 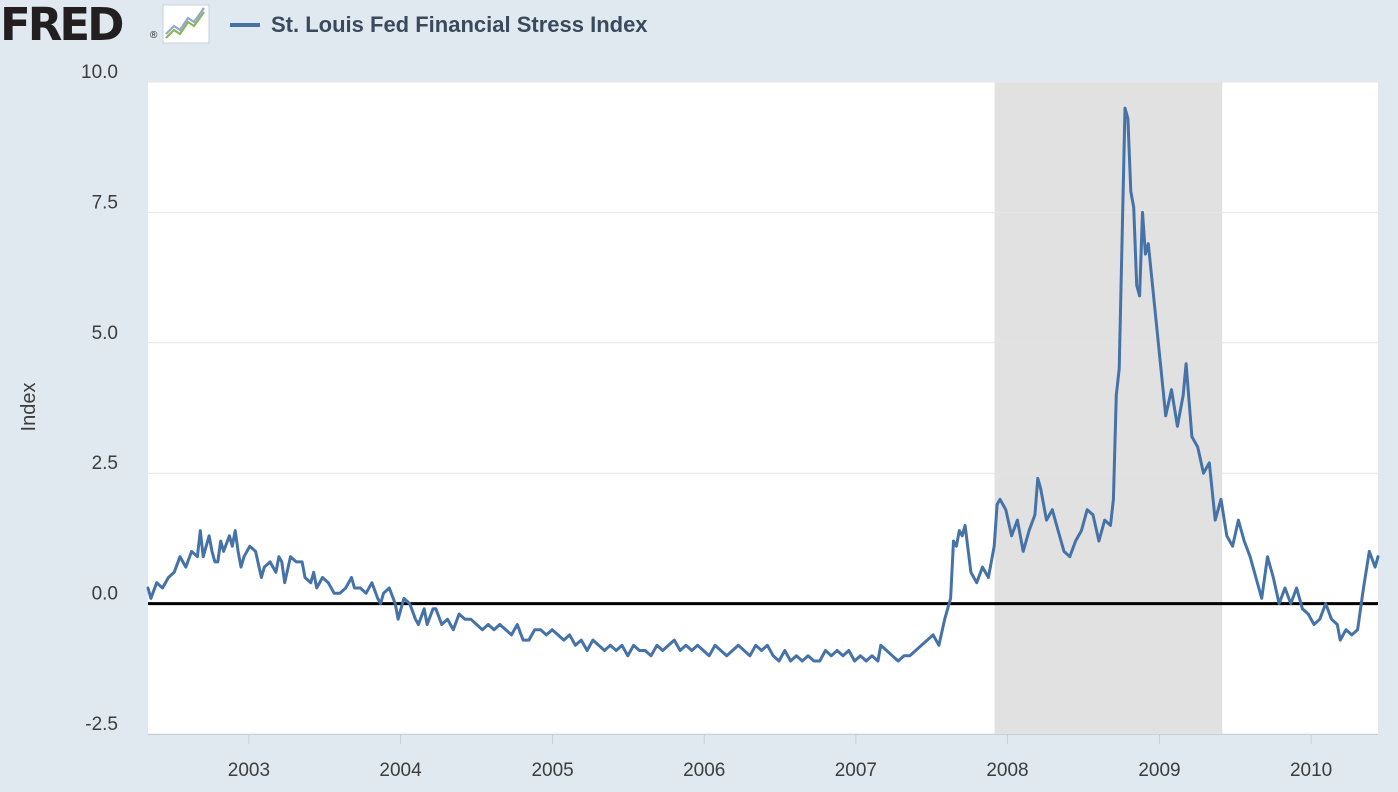 I want to click on x-tick-label: 2004, so click(x=400, y=770).